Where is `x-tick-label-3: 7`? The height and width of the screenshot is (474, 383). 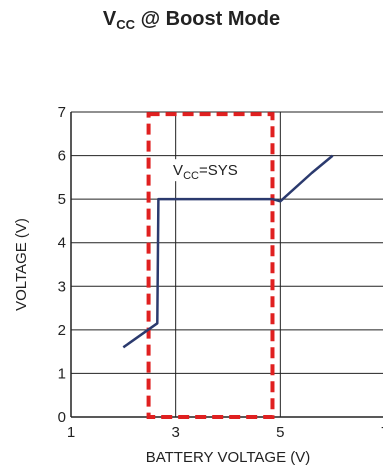 x-tick-label-3: 7 is located at coordinates (382, 432).